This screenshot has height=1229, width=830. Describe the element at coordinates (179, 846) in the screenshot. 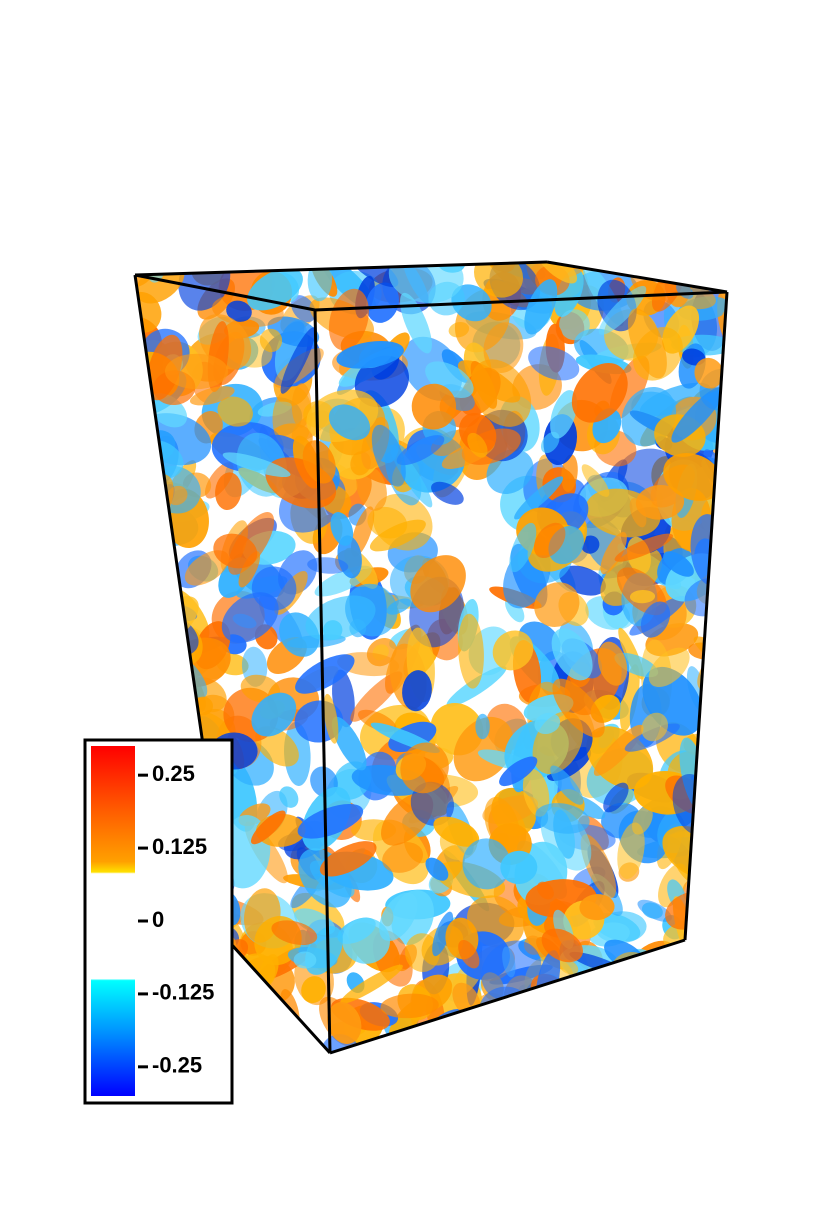

I see `colorbar-tick-label: 0.125` at that location.